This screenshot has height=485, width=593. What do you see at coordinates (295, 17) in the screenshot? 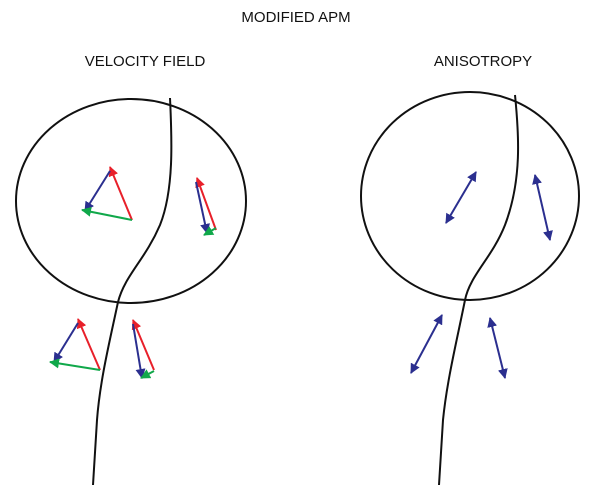
I see `title: MODIFIED APM` at bounding box center [295, 17].